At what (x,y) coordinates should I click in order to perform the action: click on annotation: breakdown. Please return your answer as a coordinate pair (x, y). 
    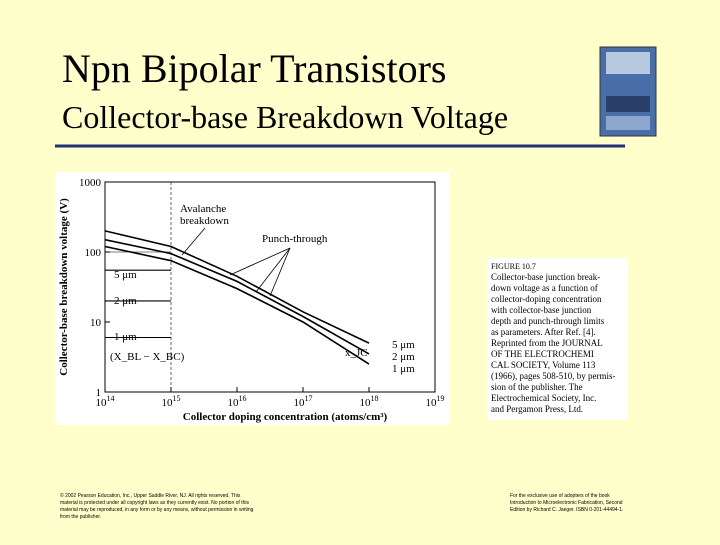
    Looking at the image, I should click on (204, 221).